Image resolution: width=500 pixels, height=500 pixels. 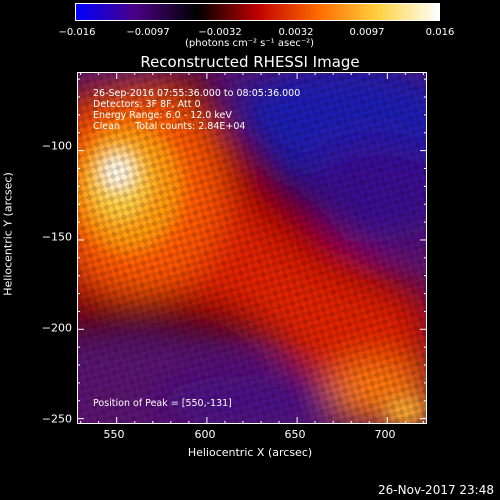 What do you see at coordinates (250, 452) in the screenshot?
I see `x-axis-label: Heliocentric X (arcsec)` at bounding box center [250, 452].